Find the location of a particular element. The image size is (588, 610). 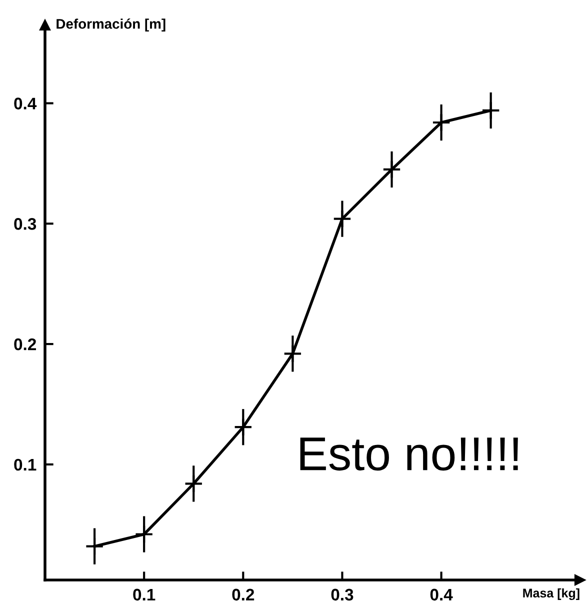

x-tick-label: 0.3 is located at coordinates (342, 594).